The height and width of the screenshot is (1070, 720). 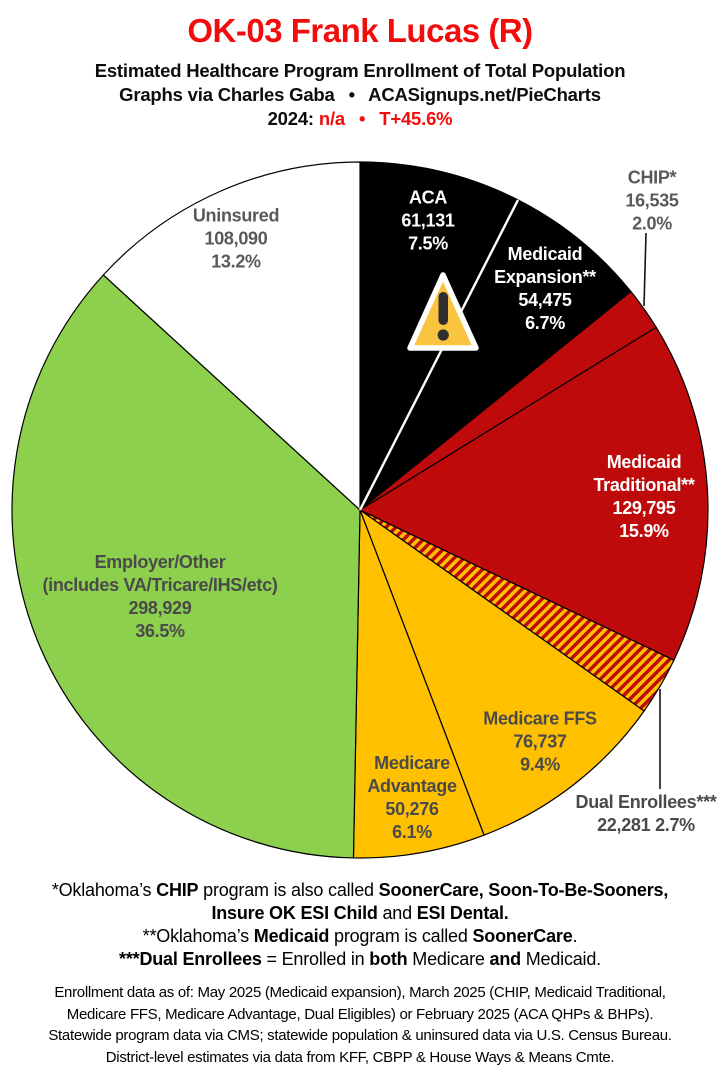 What do you see at coordinates (624, 825) in the screenshot?
I see `slice-value: 22,281` at bounding box center [624, 825].